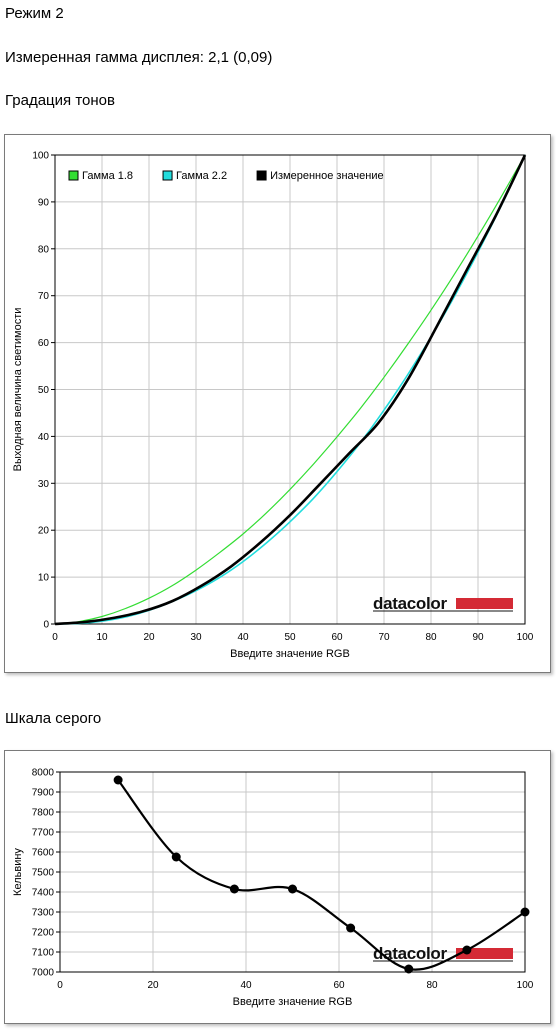 The height and width of the screenshot is (1034, 556). What do you see at coordinates (60, 100) in the screenshot?
I see `tone-response-heading: Градация тонов` at bounding box center [60, 100].